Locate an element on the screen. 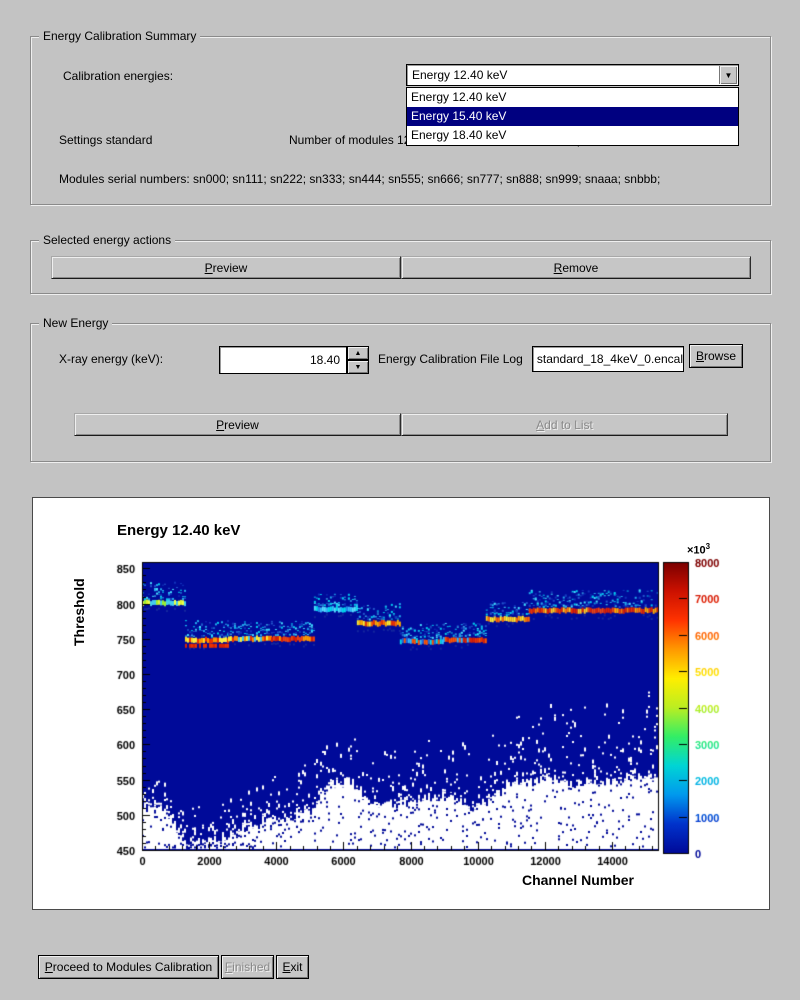 This screenshot has height=1000, width=800. calibration-energies-label: Calibration energies: is located at coordinates (118, 76).